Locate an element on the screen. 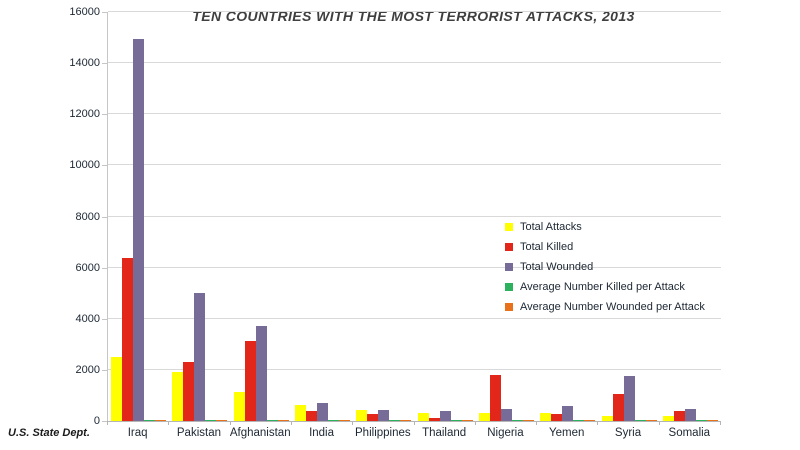 The width and height of the screenshot is (800, 450). y-tick-label: 16000 is located at coordinates (84, 12).